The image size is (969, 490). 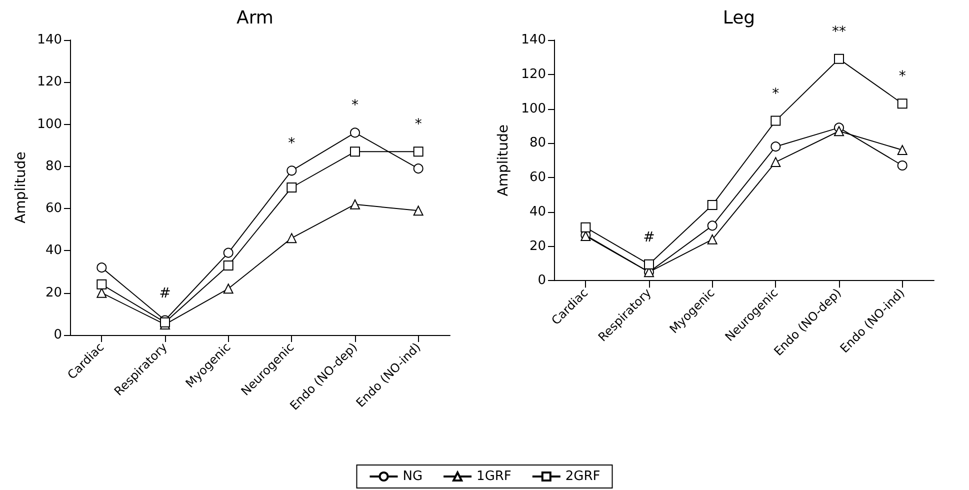 What do you see at coordinates (255, 18) in the screenshot?
I see `chart-title: Arm` at bounding box center [255, 18].